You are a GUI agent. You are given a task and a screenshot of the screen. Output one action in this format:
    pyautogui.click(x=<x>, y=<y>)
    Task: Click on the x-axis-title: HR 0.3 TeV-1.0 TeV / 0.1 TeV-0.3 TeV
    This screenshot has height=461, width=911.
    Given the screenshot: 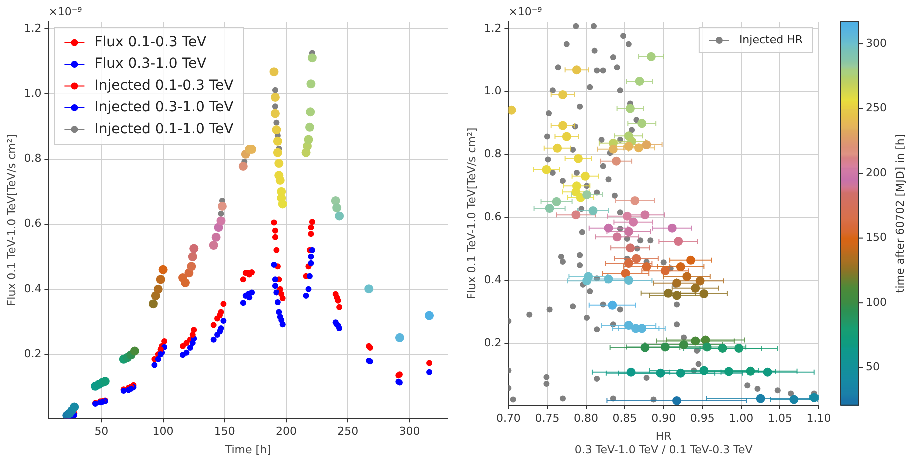 What is the action you would take?
    pyautogui.click(x=664, y=443)
    